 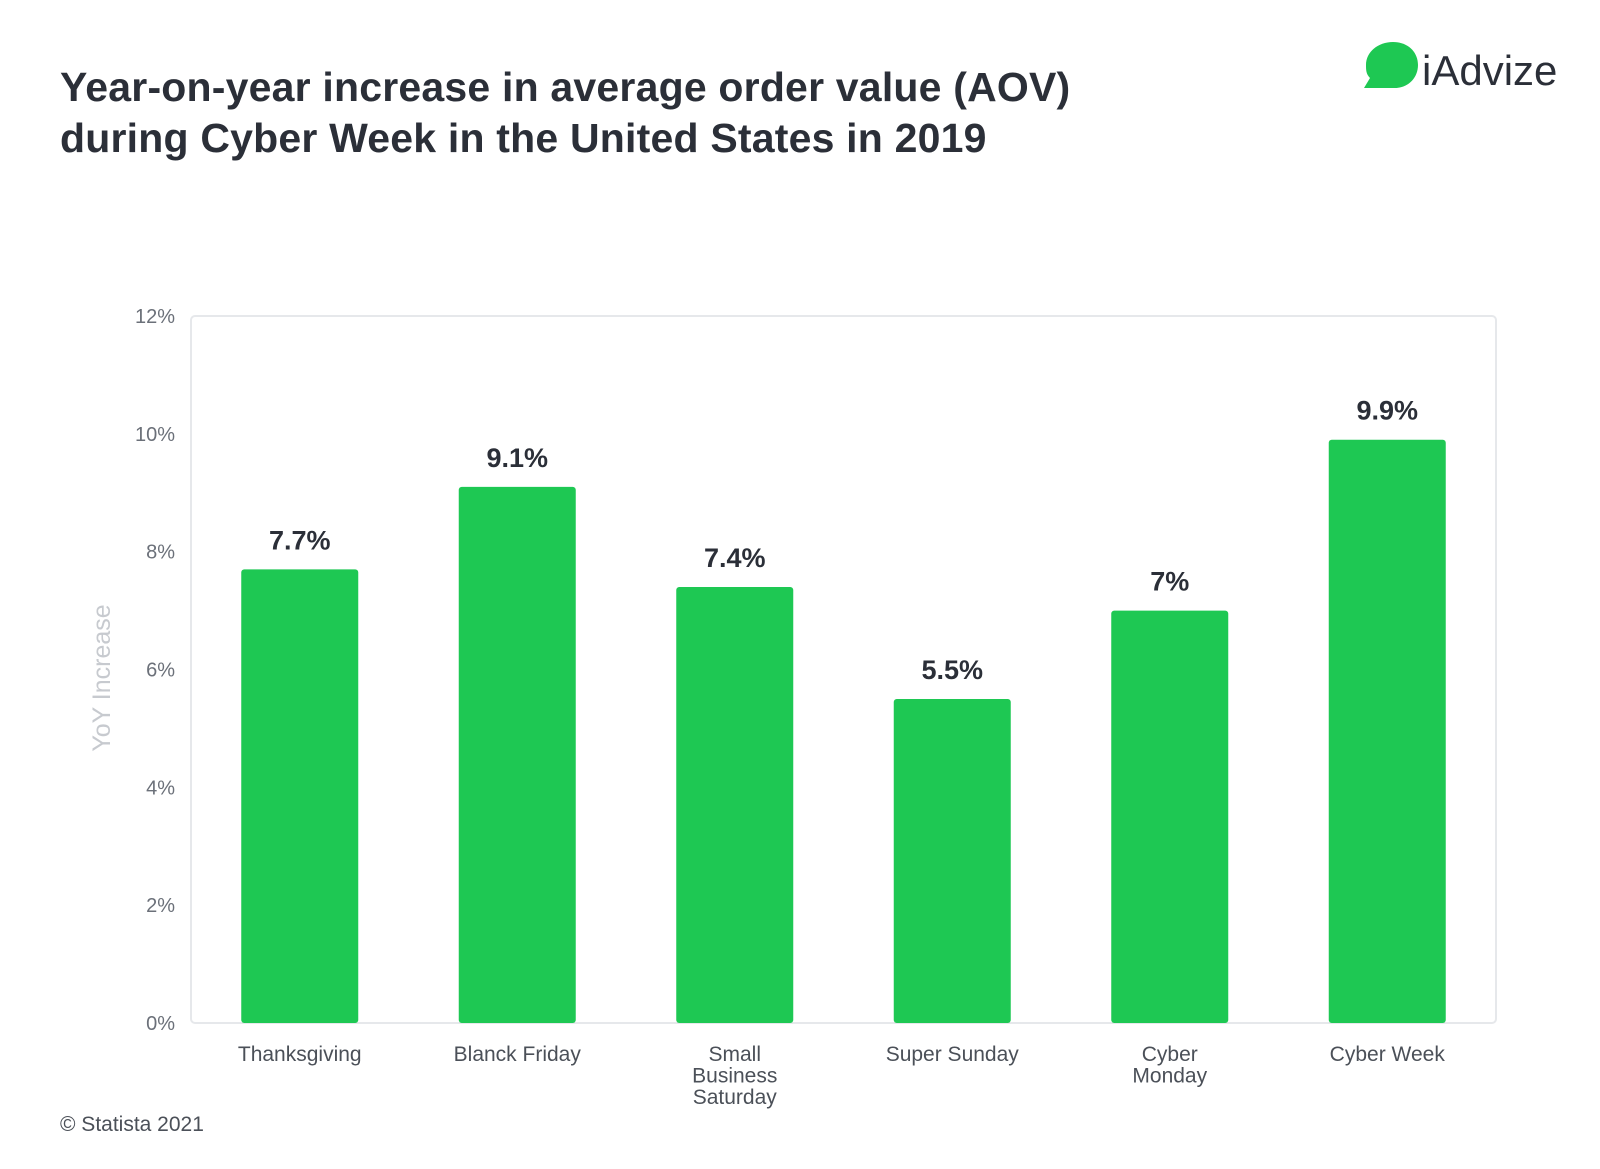 I want to click on bar-value-label: 7%, so click(x=1169, y=582).